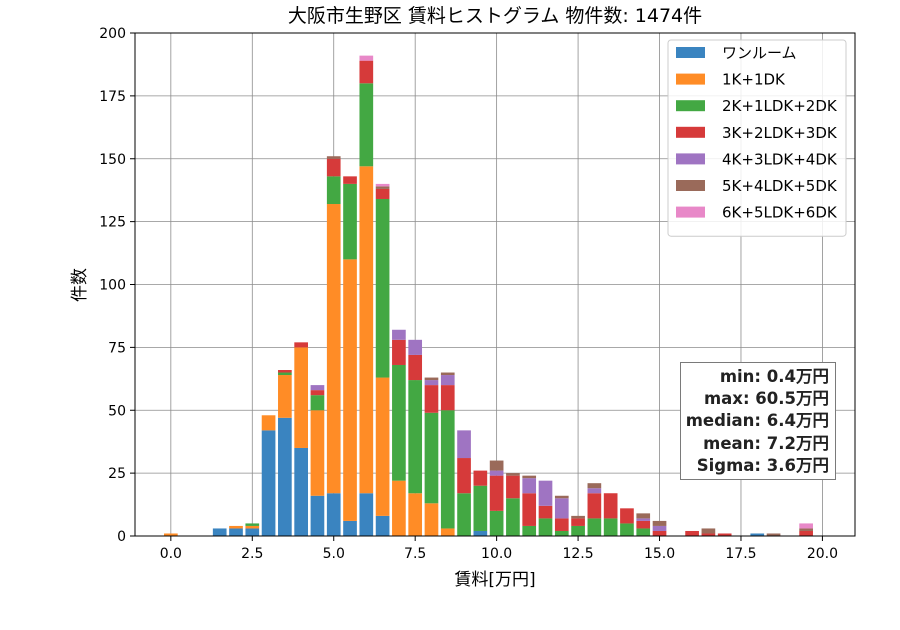 The width and height of the screenshot is (900, 630). I want to click on y-tick-label: 0, so click(121, 537).